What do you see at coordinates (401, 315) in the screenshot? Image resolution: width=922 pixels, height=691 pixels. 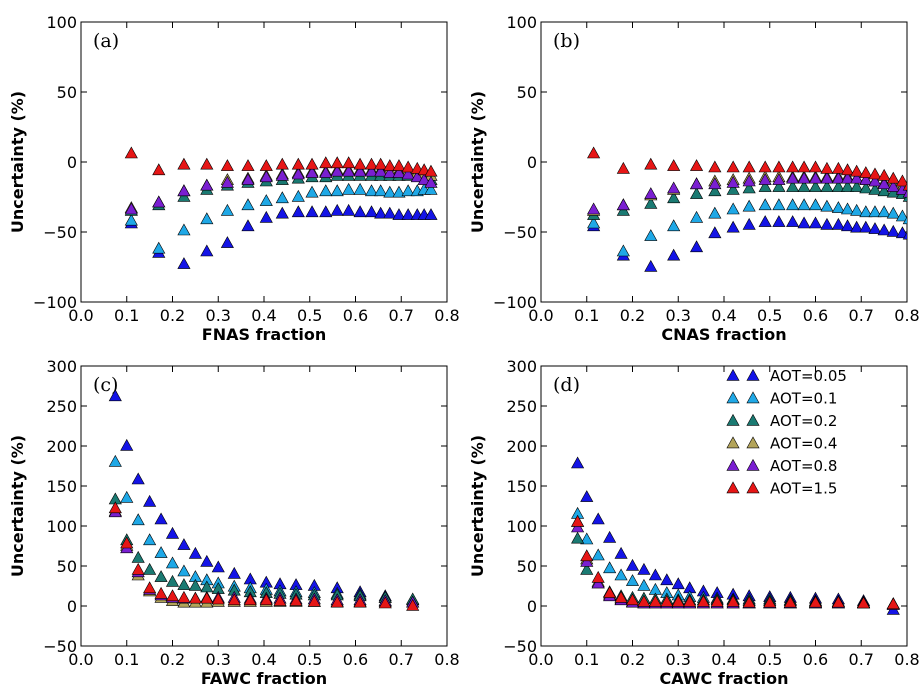 I see `x-tick-label: 0.7` at bounding box center [401, 315].